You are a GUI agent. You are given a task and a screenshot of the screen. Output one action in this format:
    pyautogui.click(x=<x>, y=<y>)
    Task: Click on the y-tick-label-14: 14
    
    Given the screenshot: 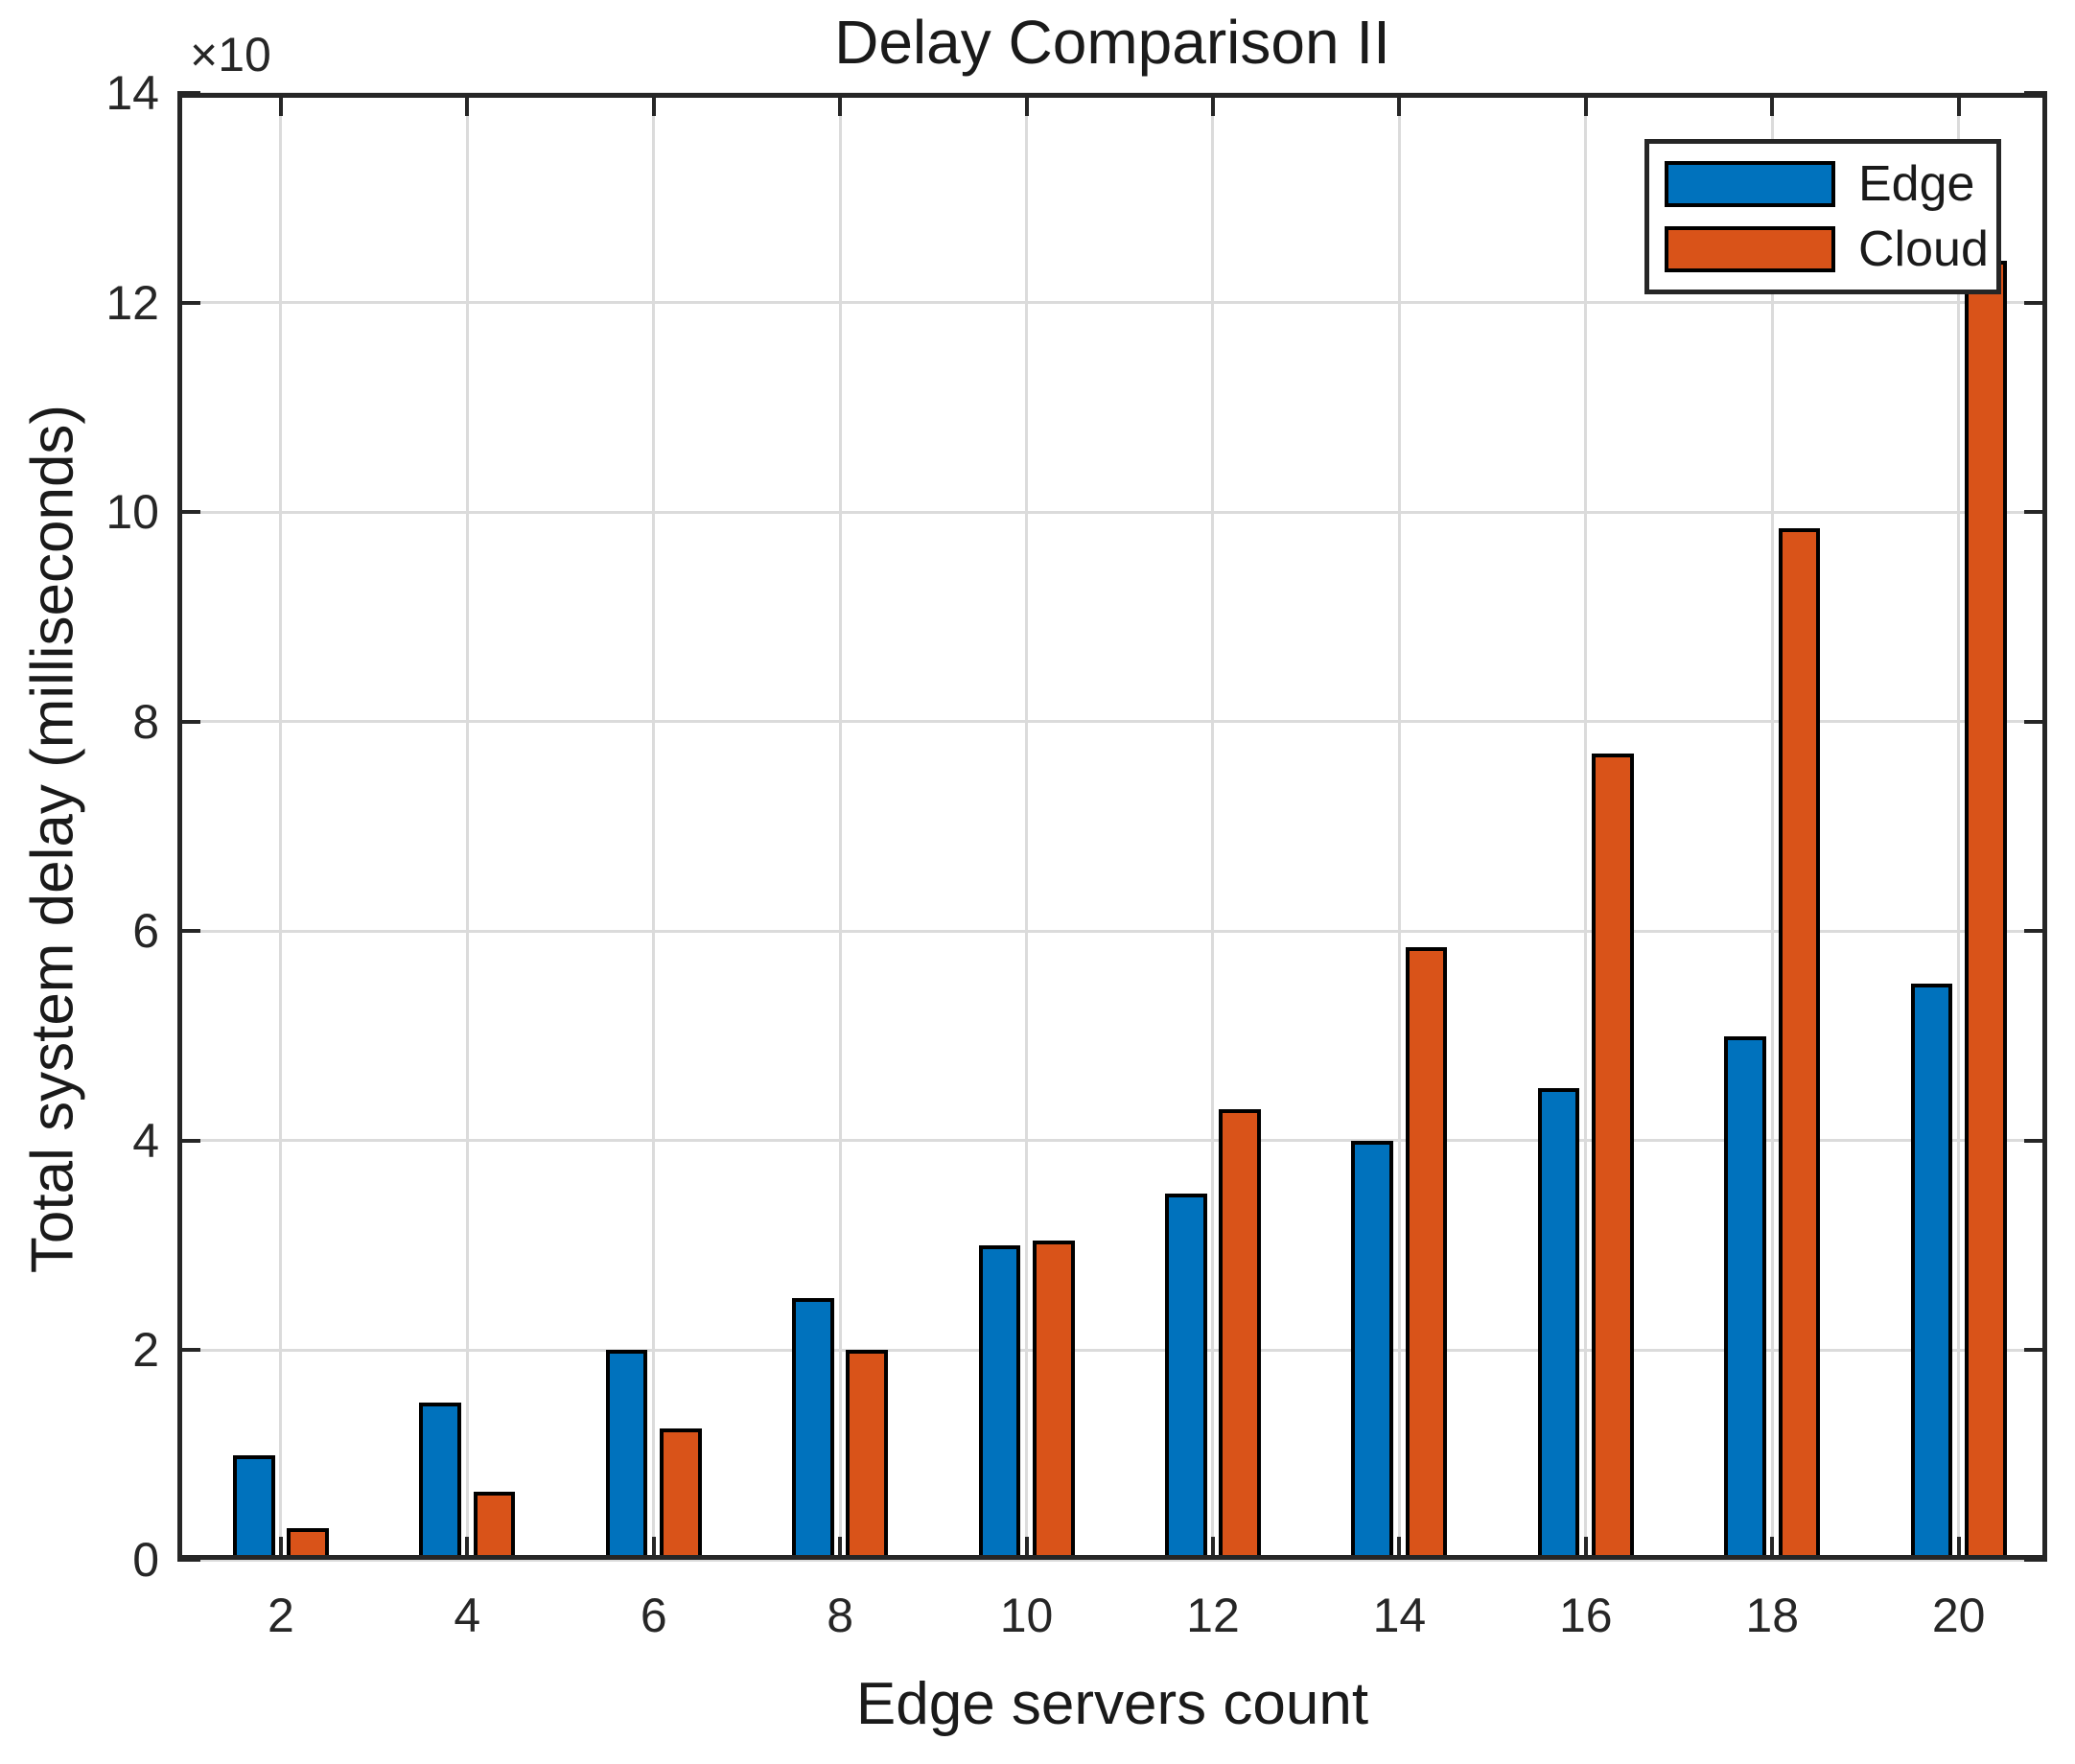 What is the action you would take?
    pyautogui.click(x=132, y=93)
    